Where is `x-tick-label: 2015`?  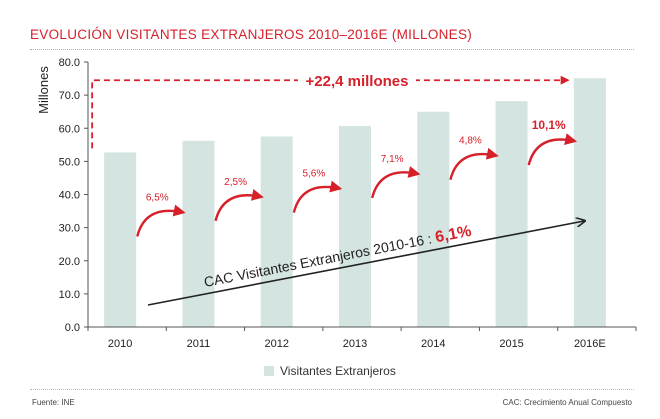 x-tick-label: 2015 is located at coordinates (511, 344).